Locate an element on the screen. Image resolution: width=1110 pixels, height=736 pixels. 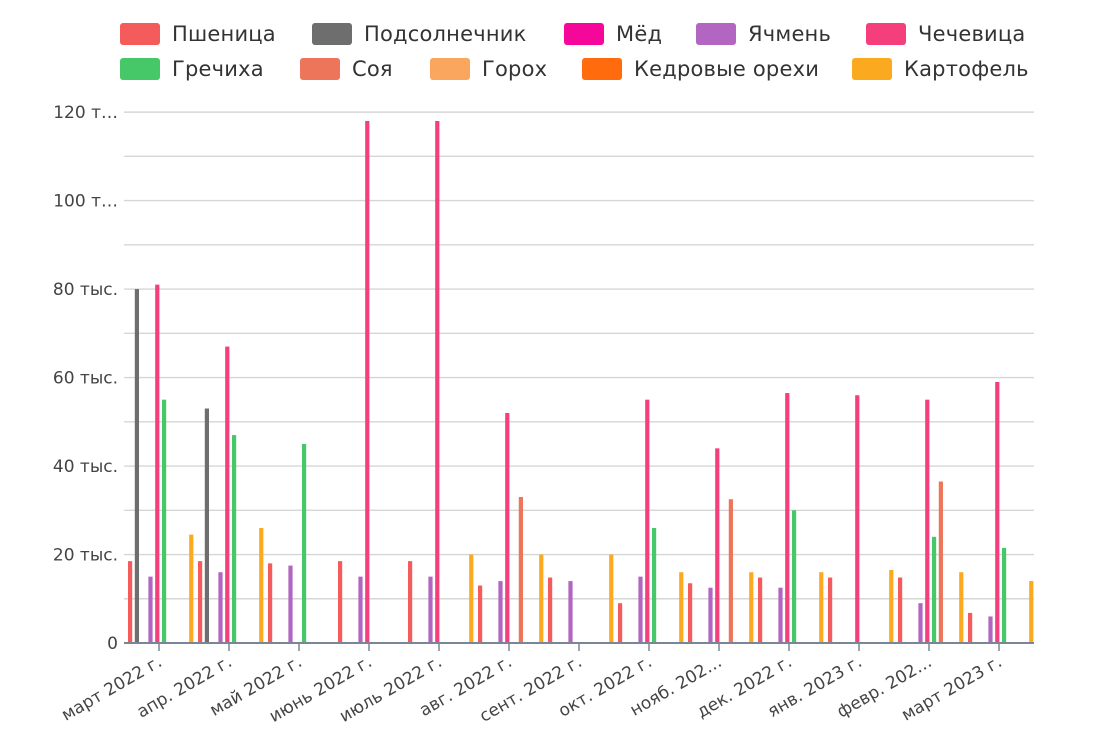
legend-item: Картофель is located at coordinates (940, 69).